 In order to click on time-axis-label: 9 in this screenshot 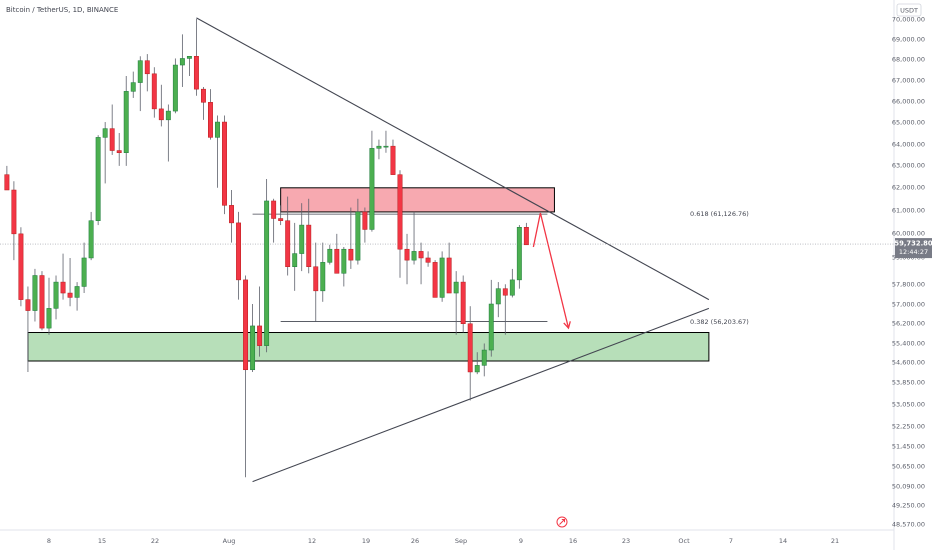, I will do `click(521, 541)`.